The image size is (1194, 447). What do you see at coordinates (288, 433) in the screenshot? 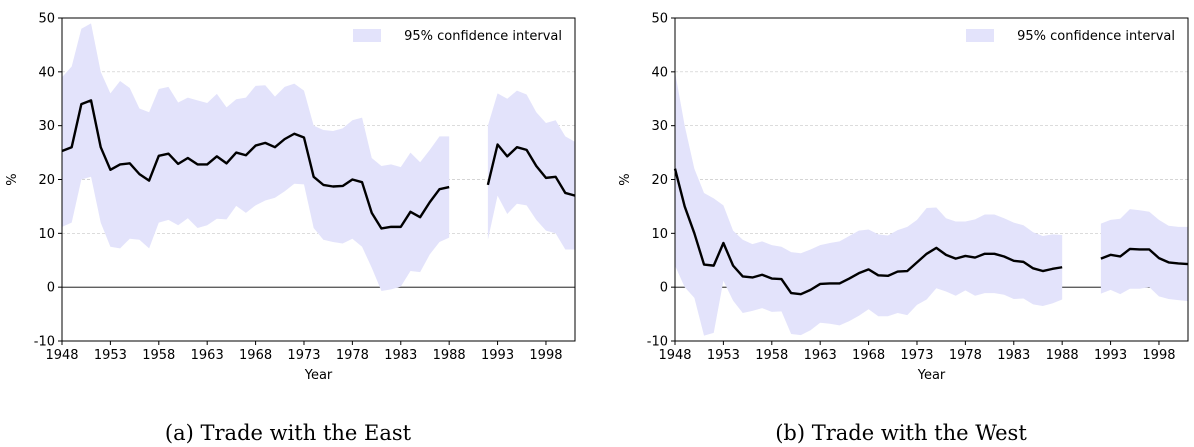
I see `figure-caption: (a) Trade with the East` at bounding box center [288, 433].